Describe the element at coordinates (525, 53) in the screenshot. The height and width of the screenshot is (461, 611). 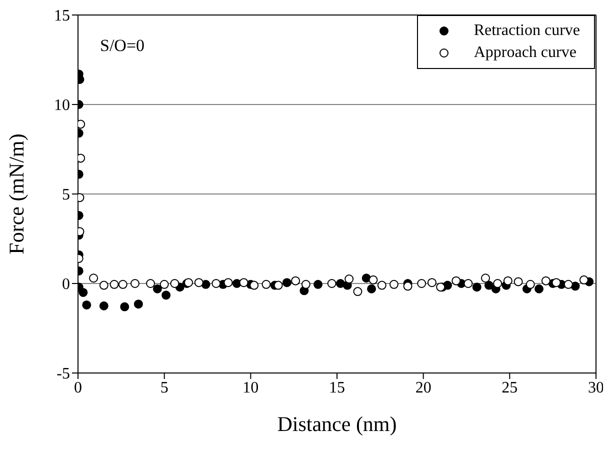
I see `legend-label: Approach curve` at that location.